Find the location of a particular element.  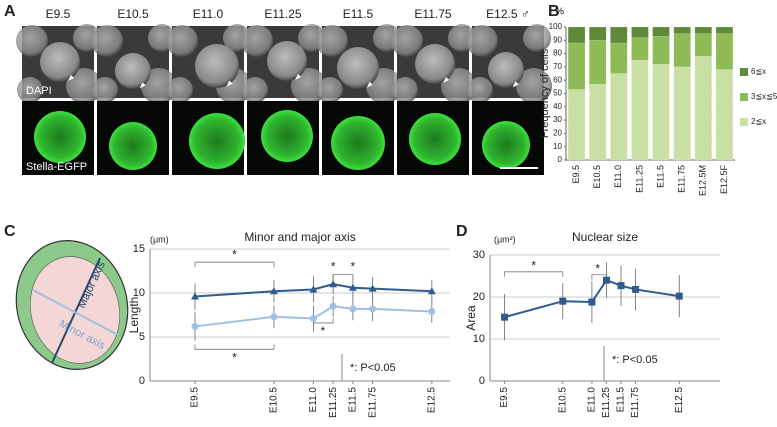

y-tick-label: 80 is located at coordinates (557, 53).